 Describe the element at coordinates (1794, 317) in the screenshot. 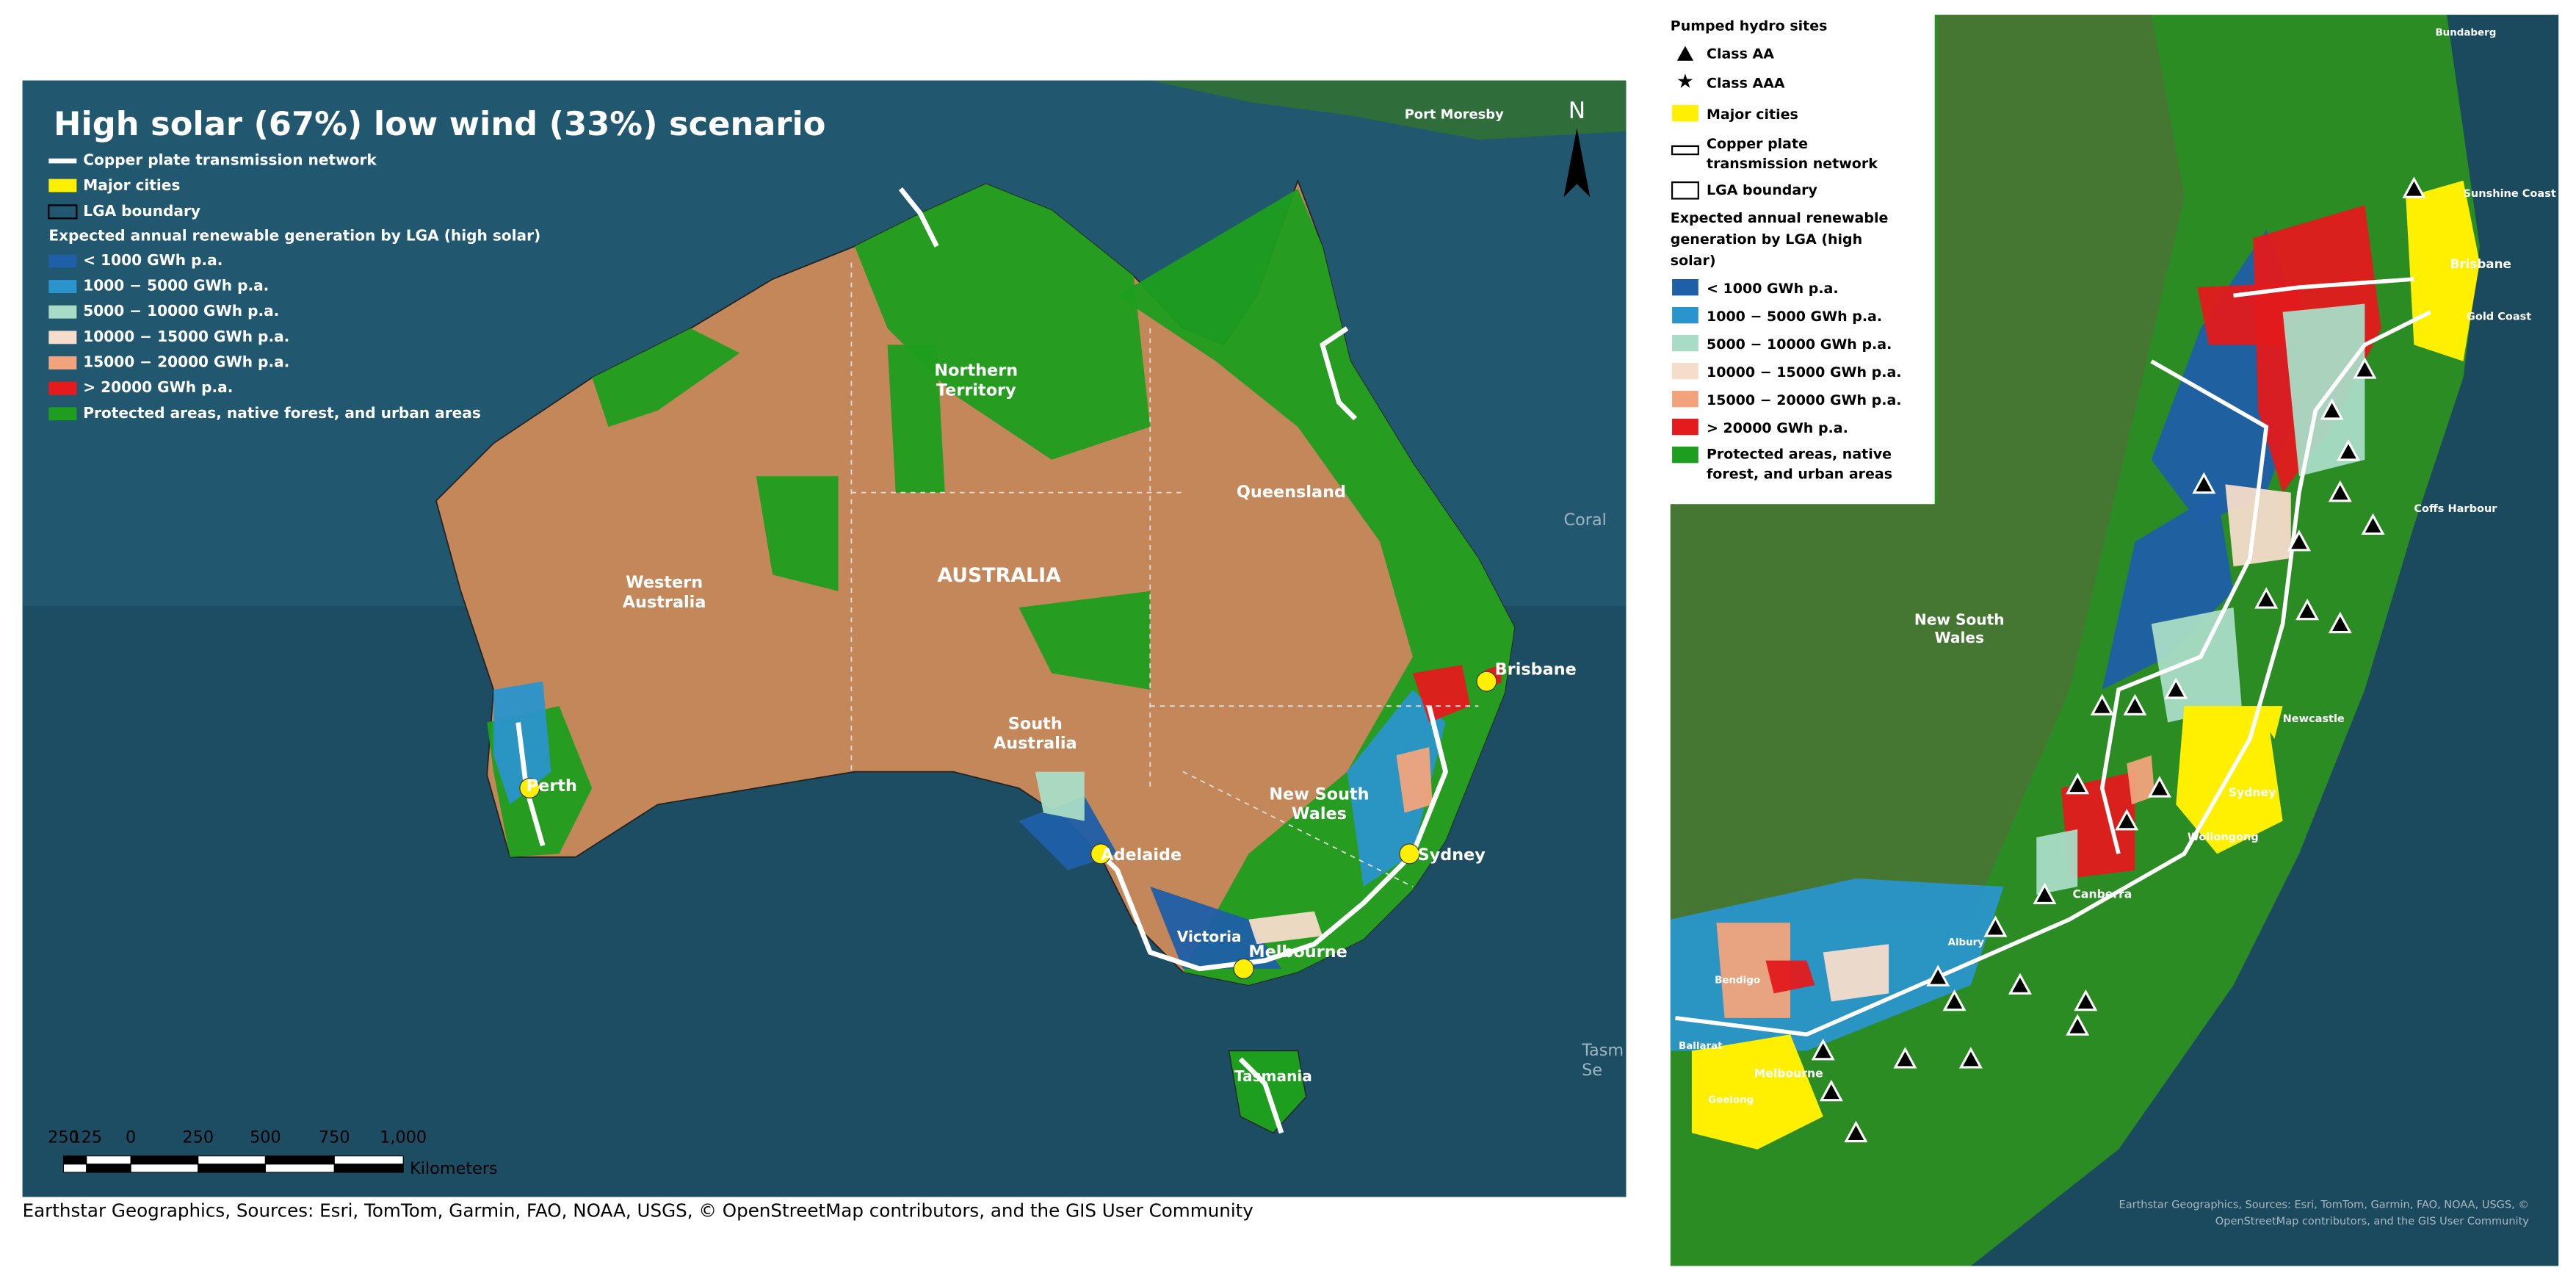

I see `label: 1000 − 5000 GWh p.a.` at that location.